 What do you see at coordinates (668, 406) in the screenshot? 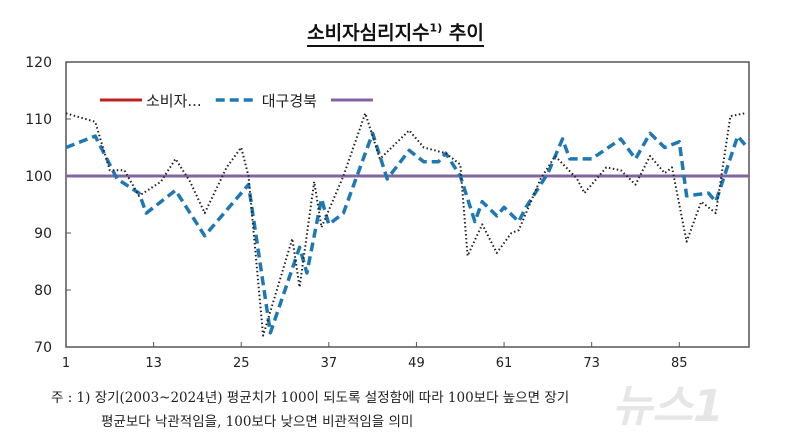
I see `watermark-logo: 뉴스1` at bounding box center [668, 406].